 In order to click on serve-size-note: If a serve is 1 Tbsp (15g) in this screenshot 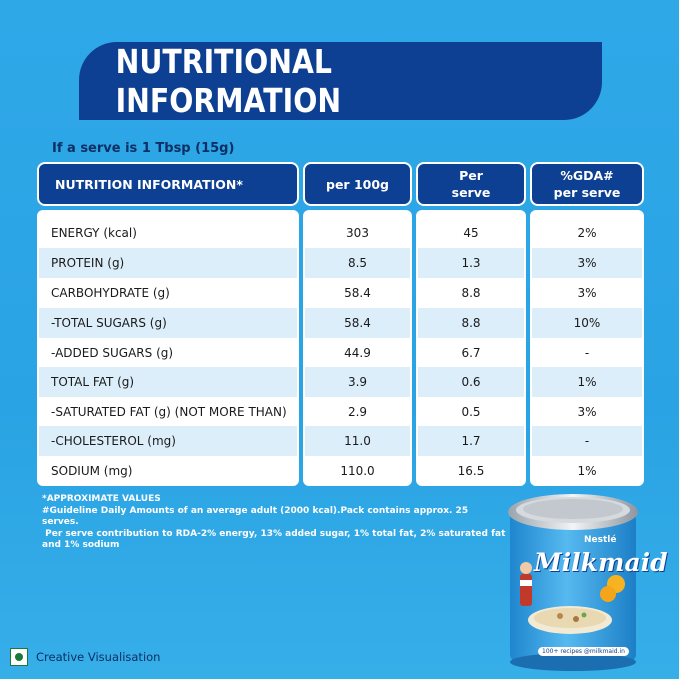, I will do `click(143, 148)`.